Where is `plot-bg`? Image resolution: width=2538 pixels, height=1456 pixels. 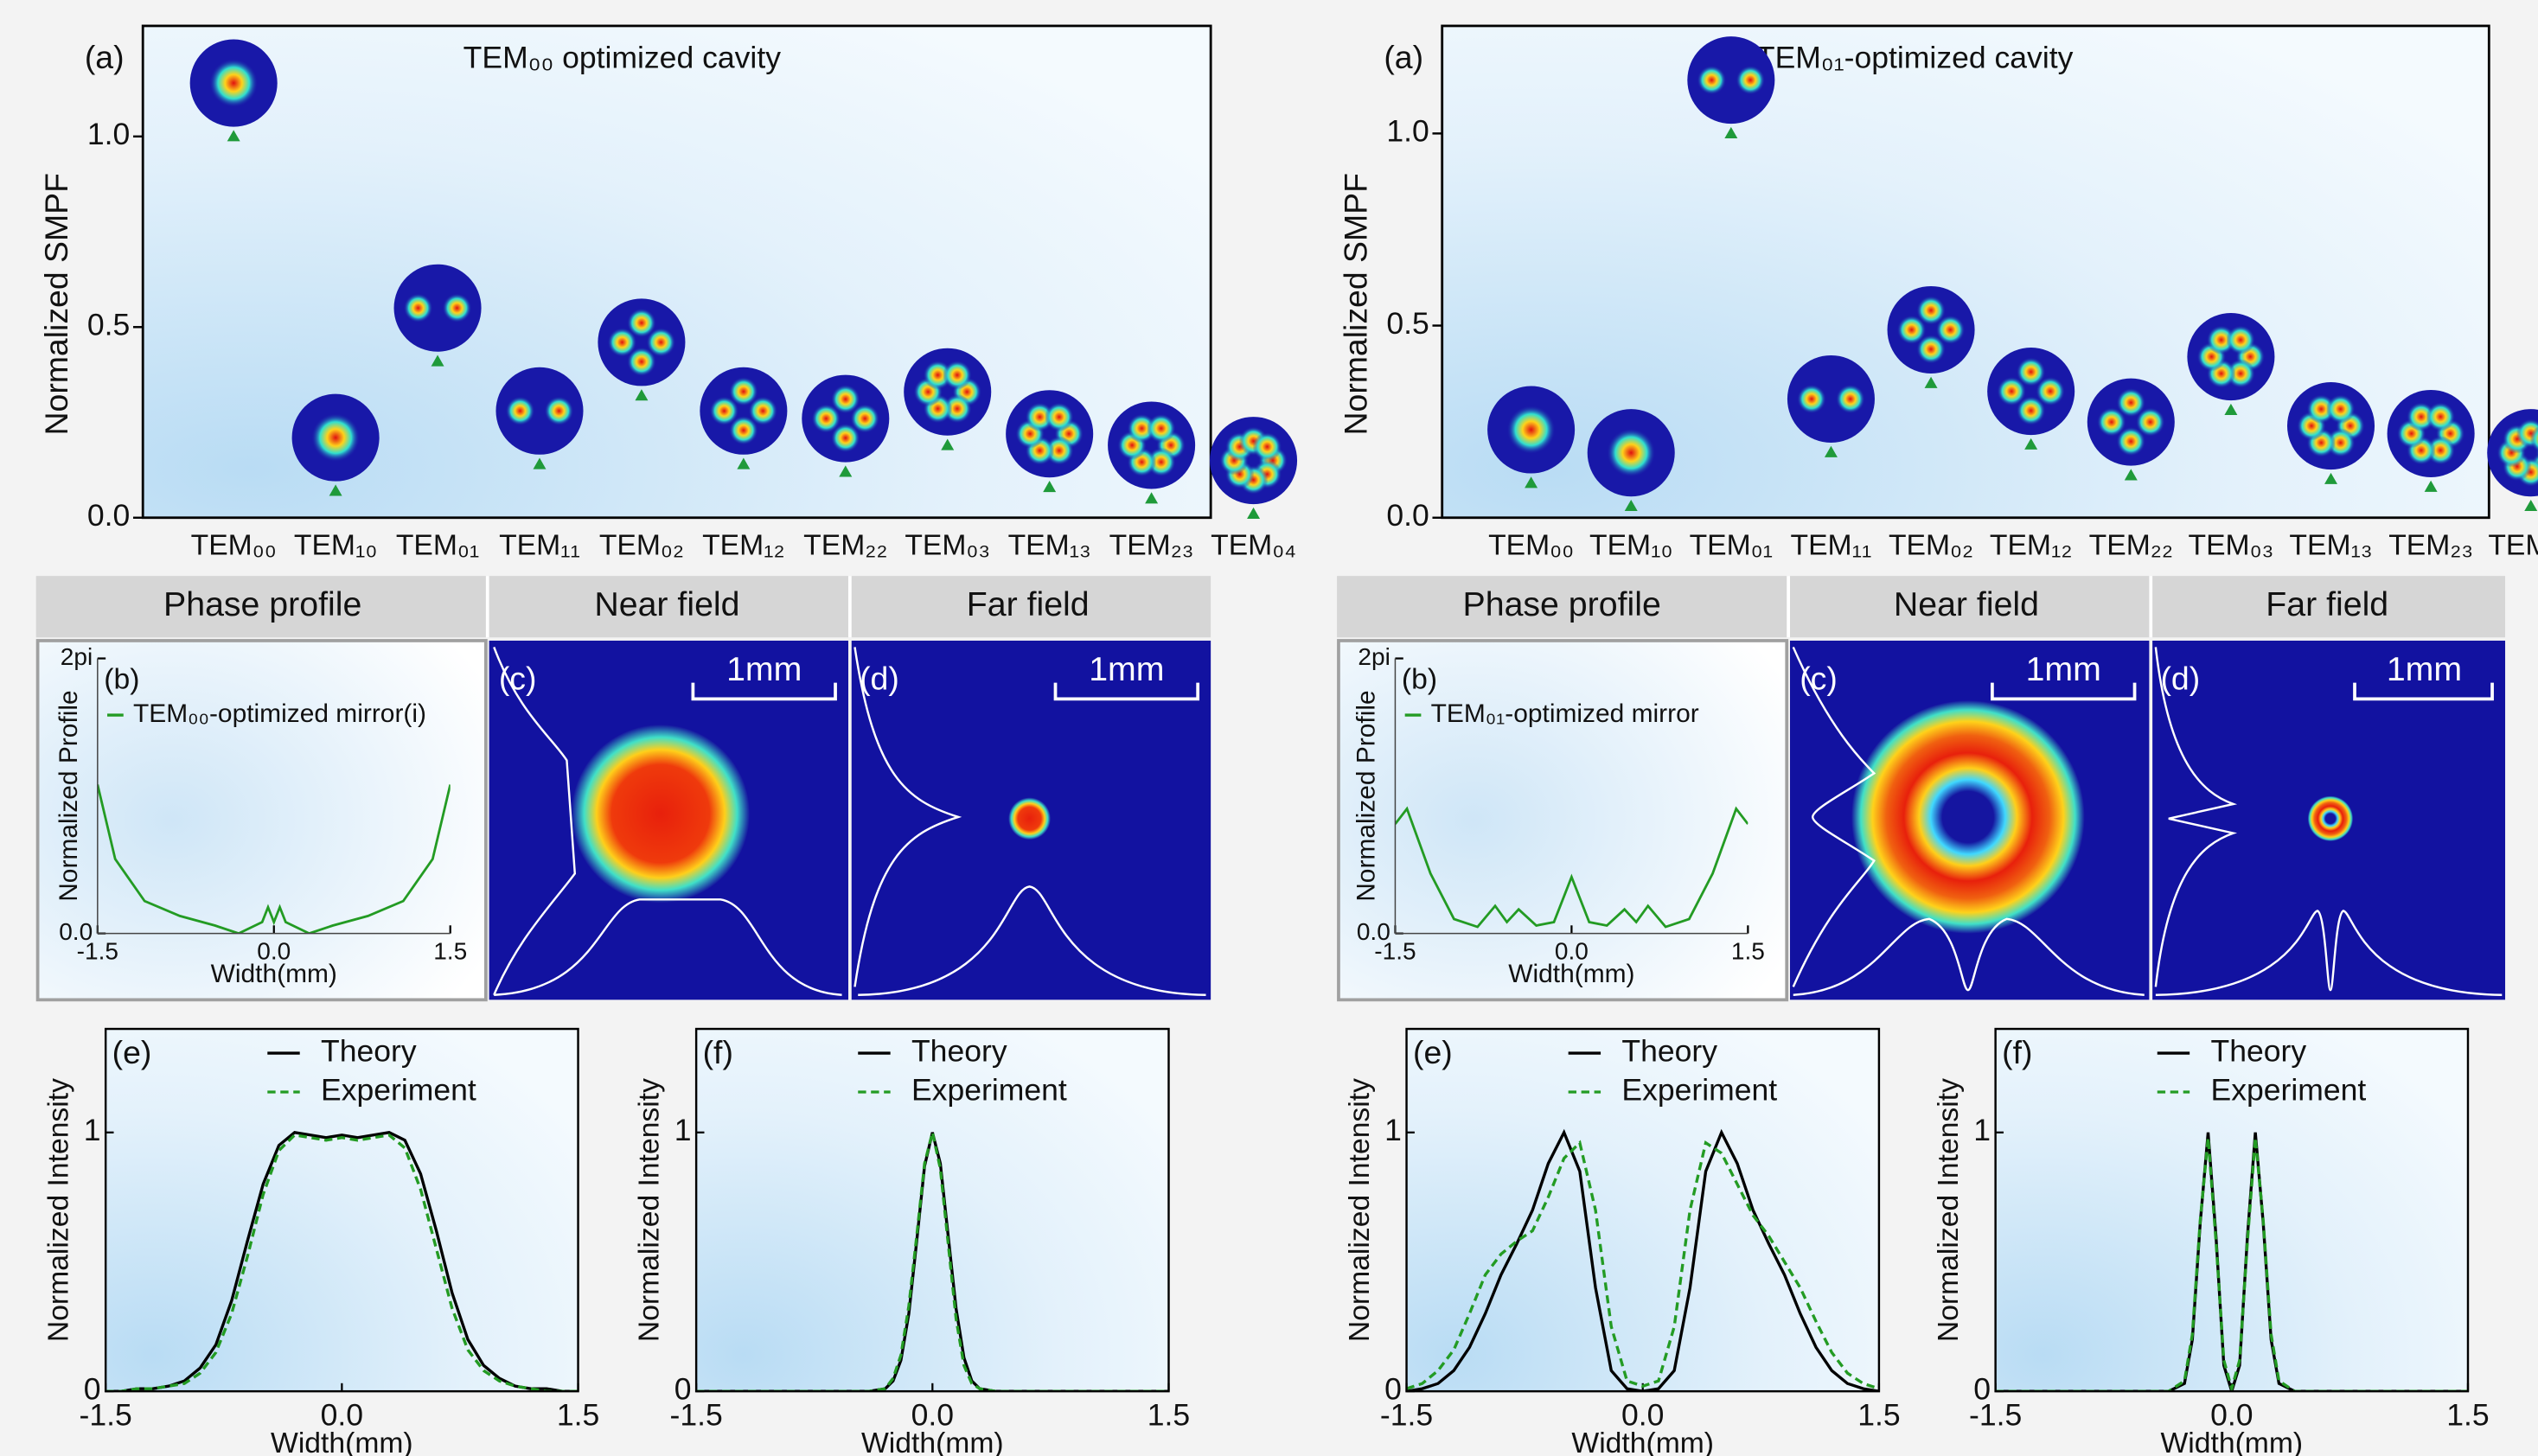
plot-bg is located at coordinates (1642, 1210).